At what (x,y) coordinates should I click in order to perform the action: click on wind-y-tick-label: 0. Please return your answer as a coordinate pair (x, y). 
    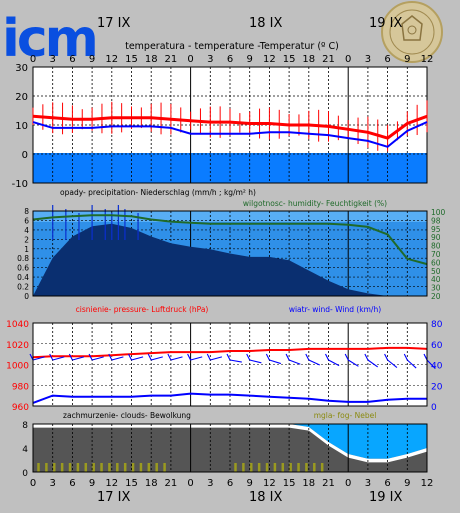
    Looking at the image, I should click on (434, 408).